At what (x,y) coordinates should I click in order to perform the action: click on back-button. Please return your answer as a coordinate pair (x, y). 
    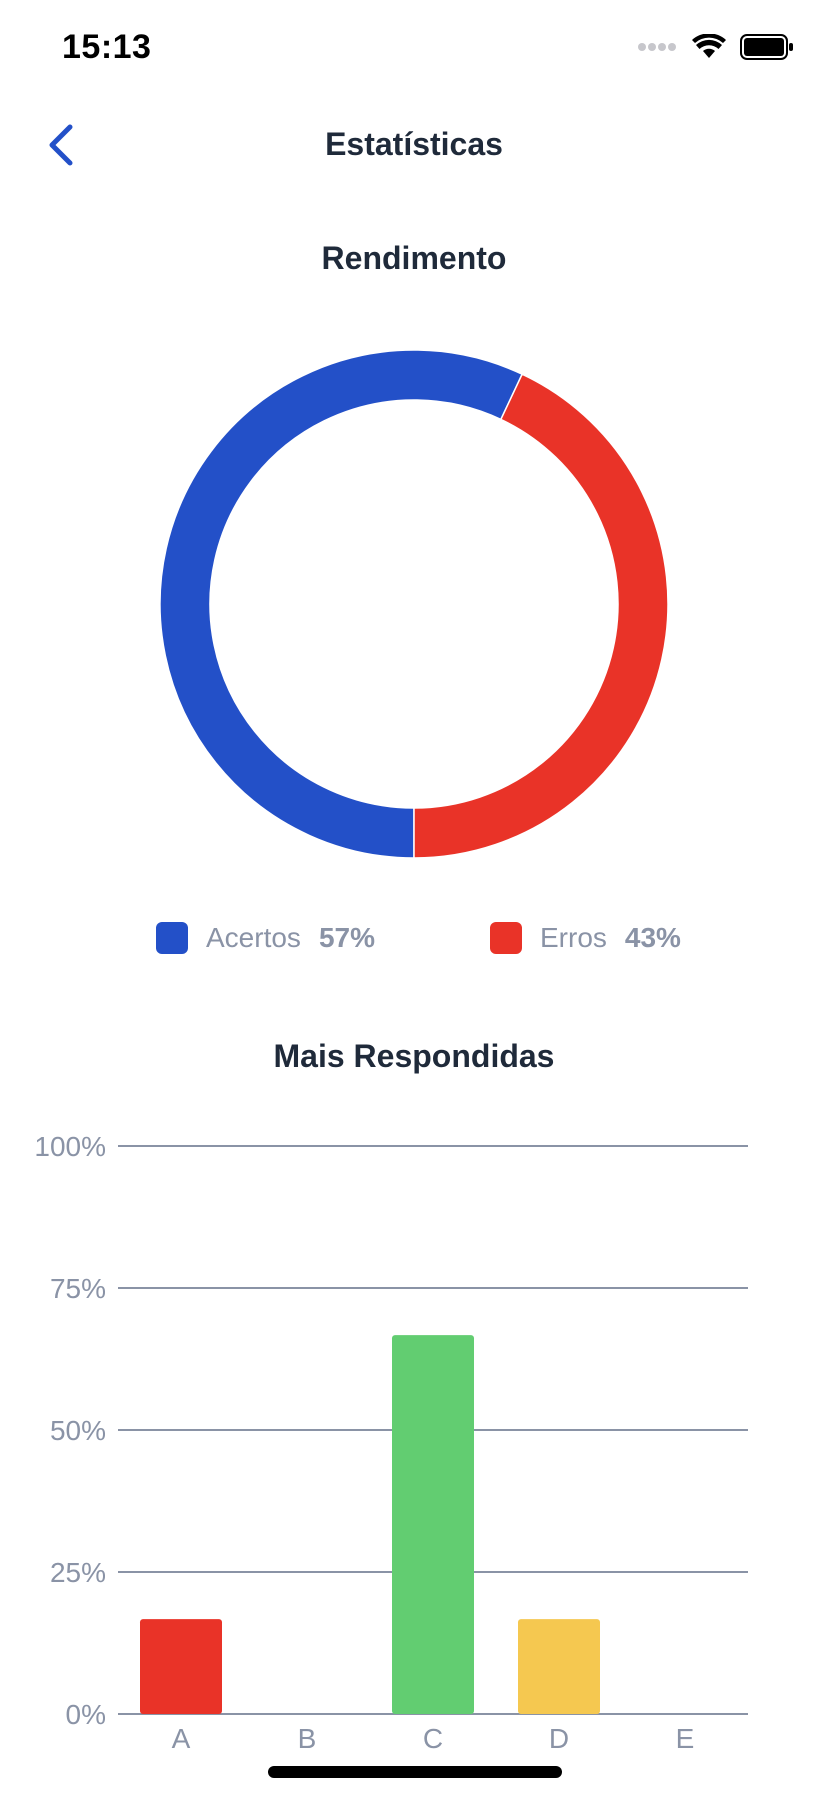
    Looking at the image, I should click on (61, 145).